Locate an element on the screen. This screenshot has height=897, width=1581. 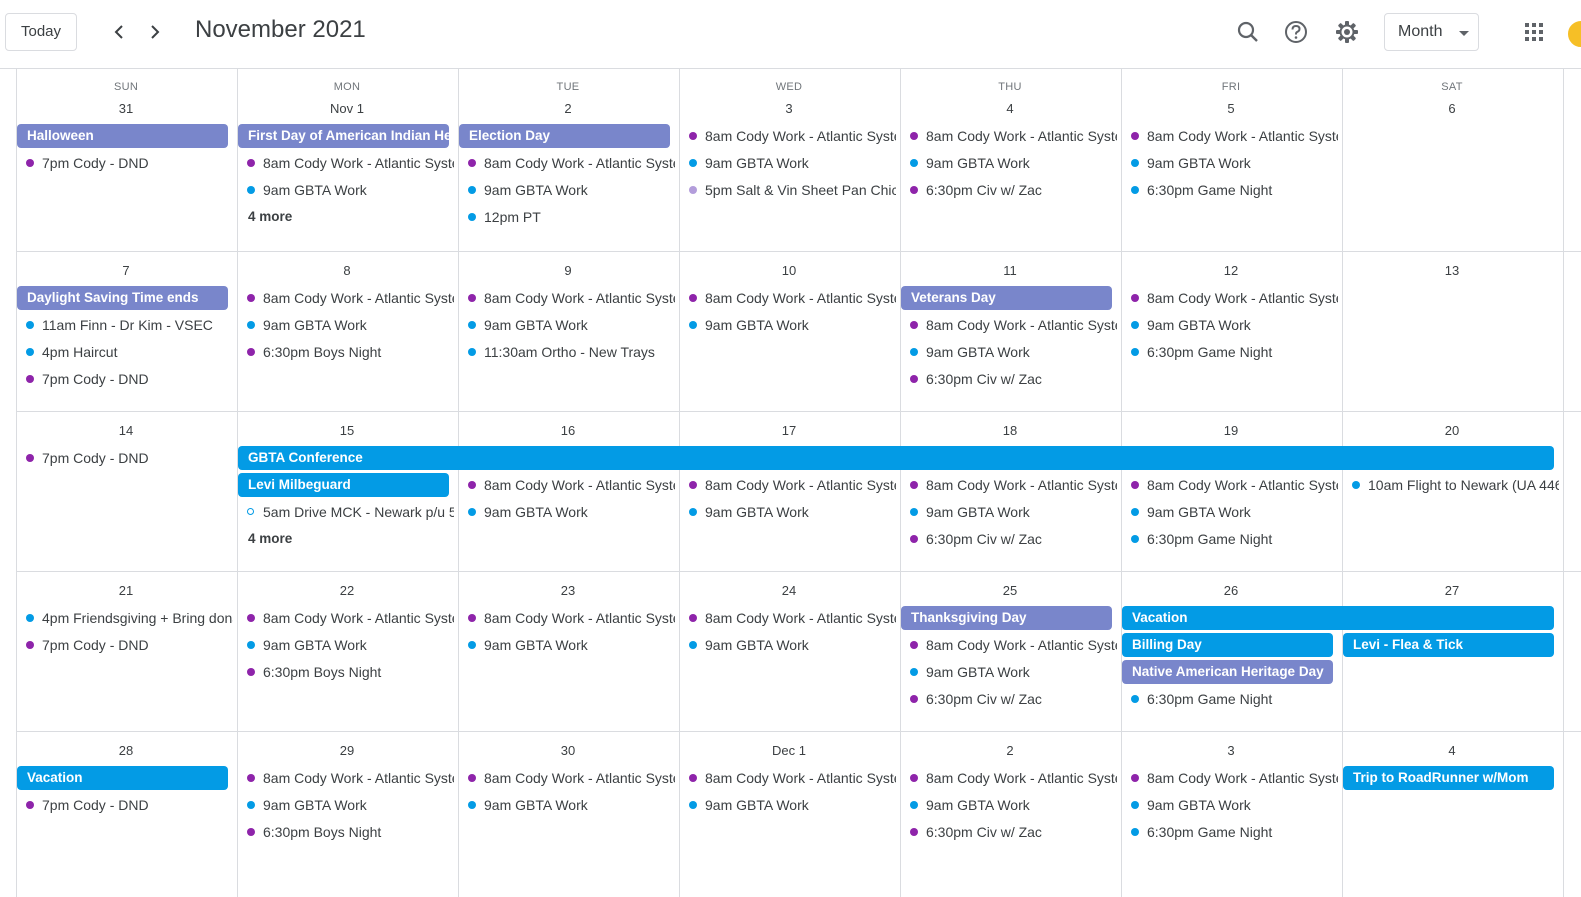
day-number: 19 is located at coordinates (1231, 430).